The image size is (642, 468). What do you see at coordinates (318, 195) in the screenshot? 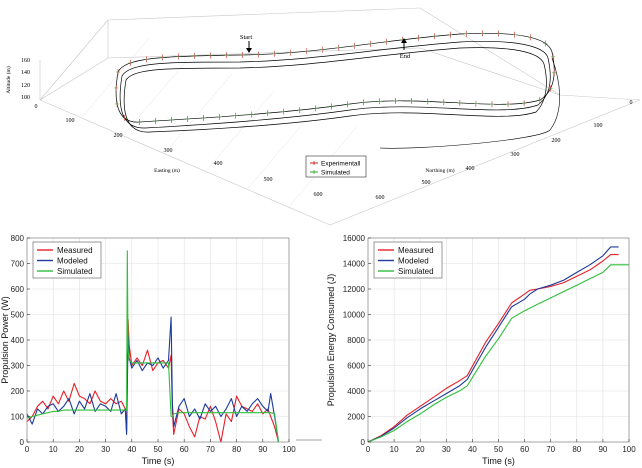
I see `x-tick-label: 600` at bounding box center [318, 195].